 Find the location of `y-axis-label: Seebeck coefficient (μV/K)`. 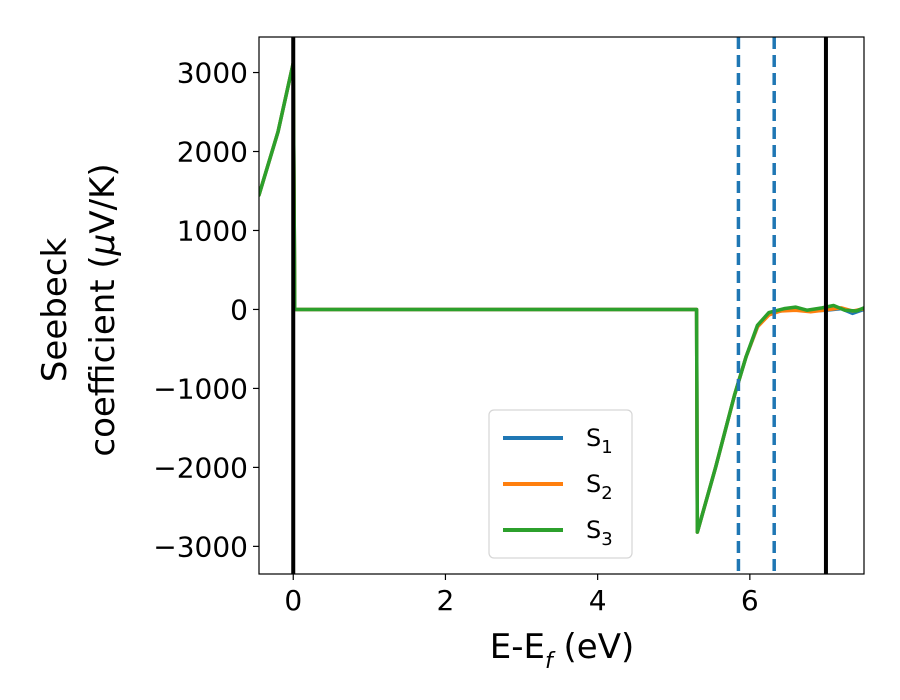

y-axis-label: Seebeck coefficient (μV/K) is located at coordinates (79, 309).